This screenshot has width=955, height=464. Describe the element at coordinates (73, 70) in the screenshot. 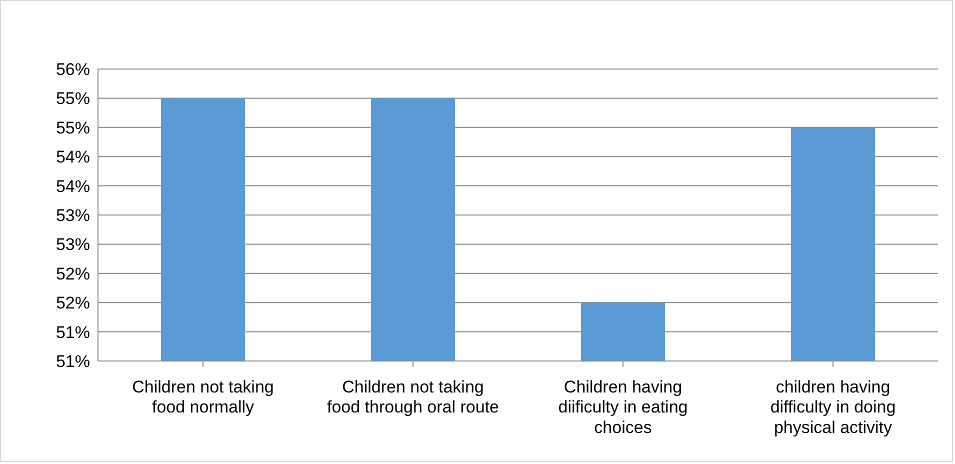

I see `y-tick-label: 56%` at that location.